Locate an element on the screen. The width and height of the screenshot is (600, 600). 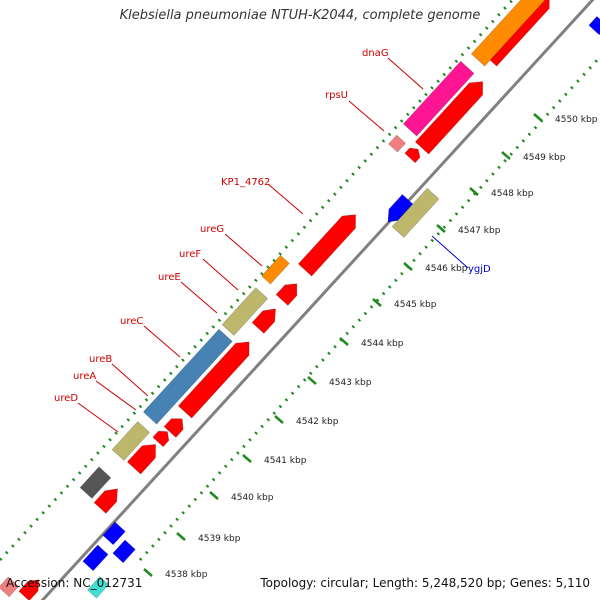
gene-label-ured: ureD is located at coordinates (66, 398).